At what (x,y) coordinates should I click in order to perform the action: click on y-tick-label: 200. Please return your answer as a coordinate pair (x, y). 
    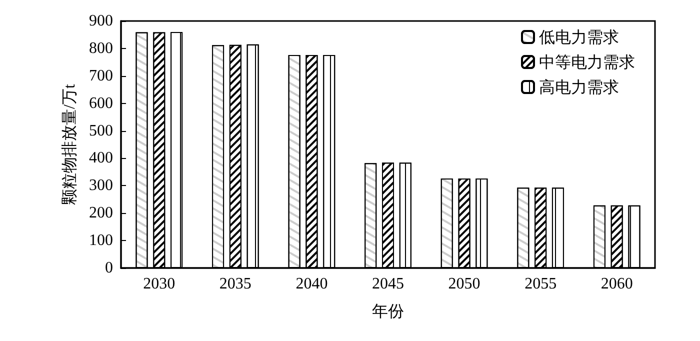
    Looking at the image, I should click on (101, 213).